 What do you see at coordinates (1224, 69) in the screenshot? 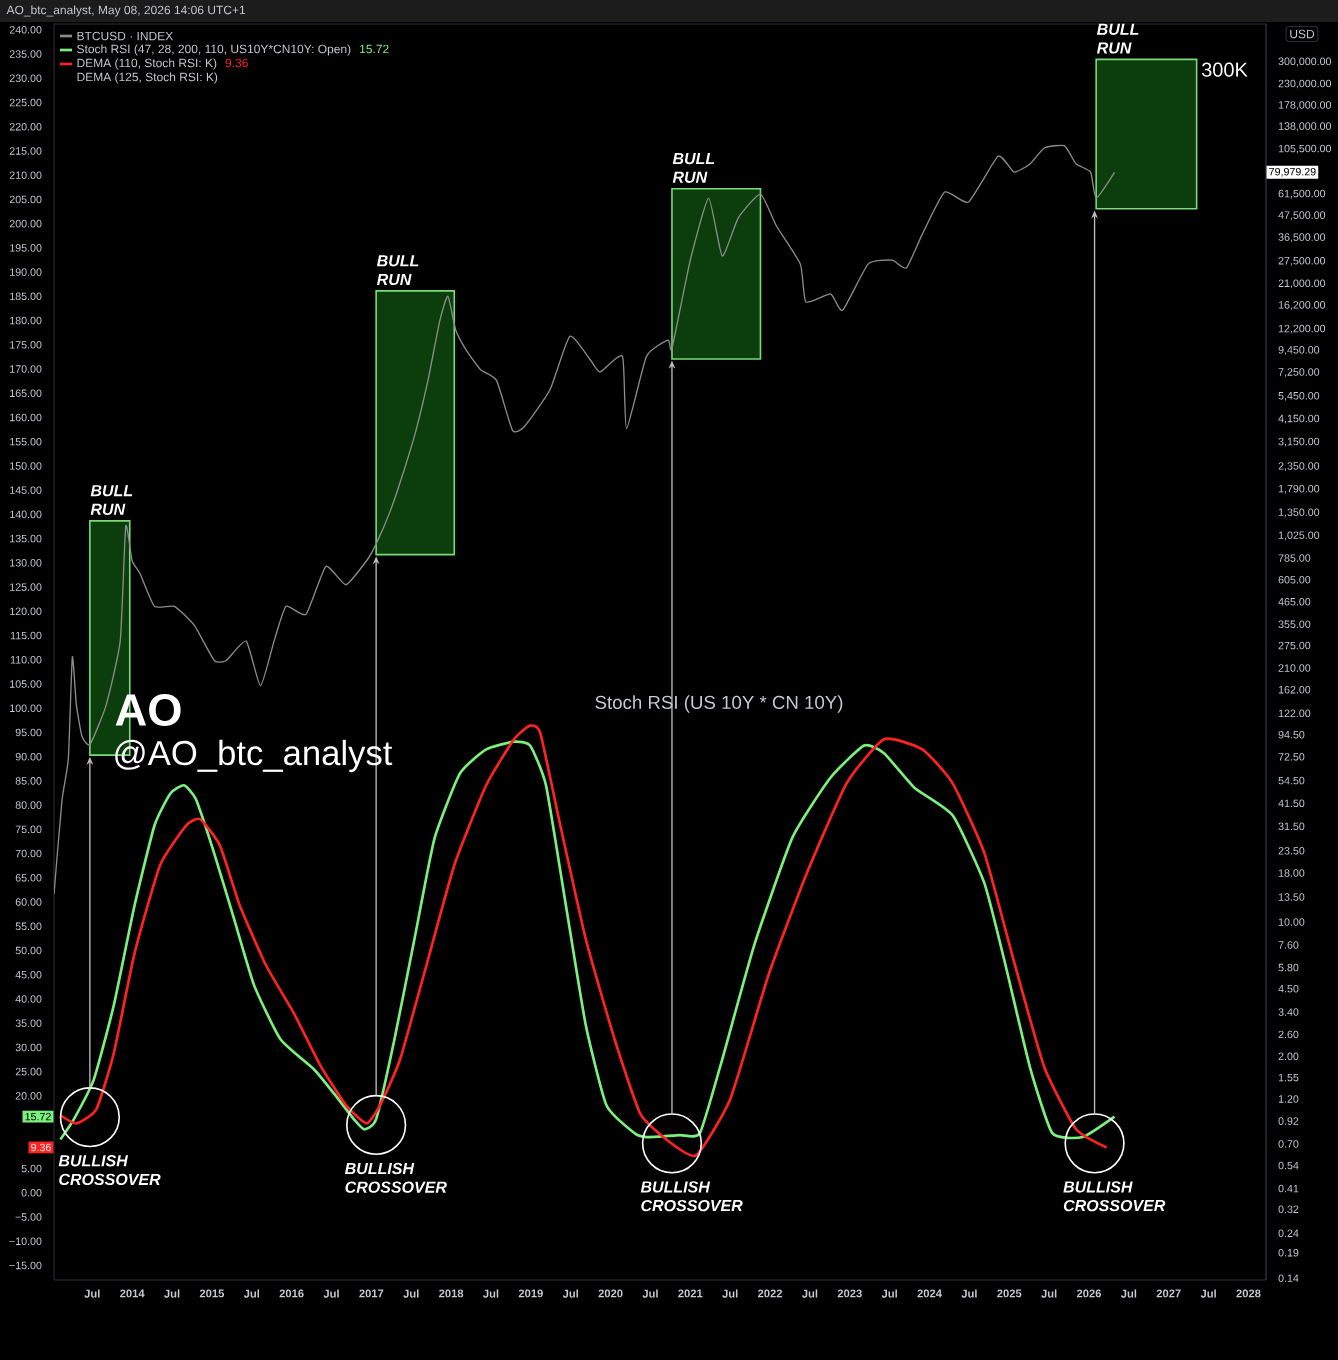
I see `annotation: 300K` at bounding box center [1224, 69].